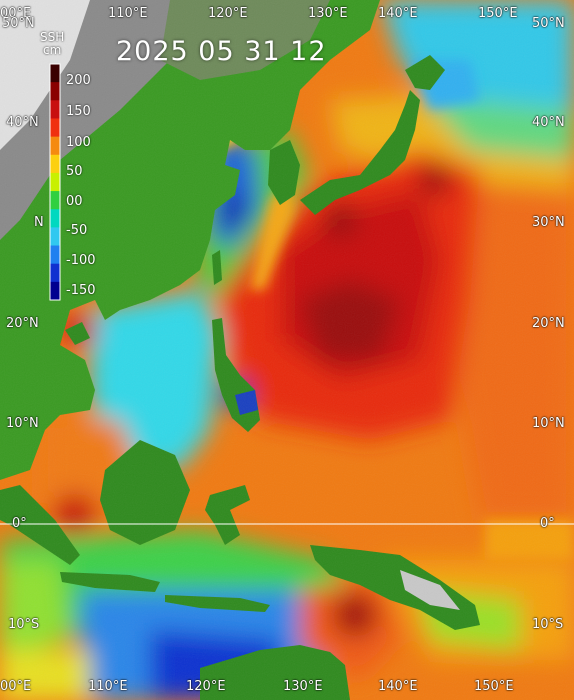 This screenshot has height=700, width=574. What do you see at coordinates (548, 222) in the screenshot?
I see `lat-label-right: 30°N` at bounding box center [548, 222].